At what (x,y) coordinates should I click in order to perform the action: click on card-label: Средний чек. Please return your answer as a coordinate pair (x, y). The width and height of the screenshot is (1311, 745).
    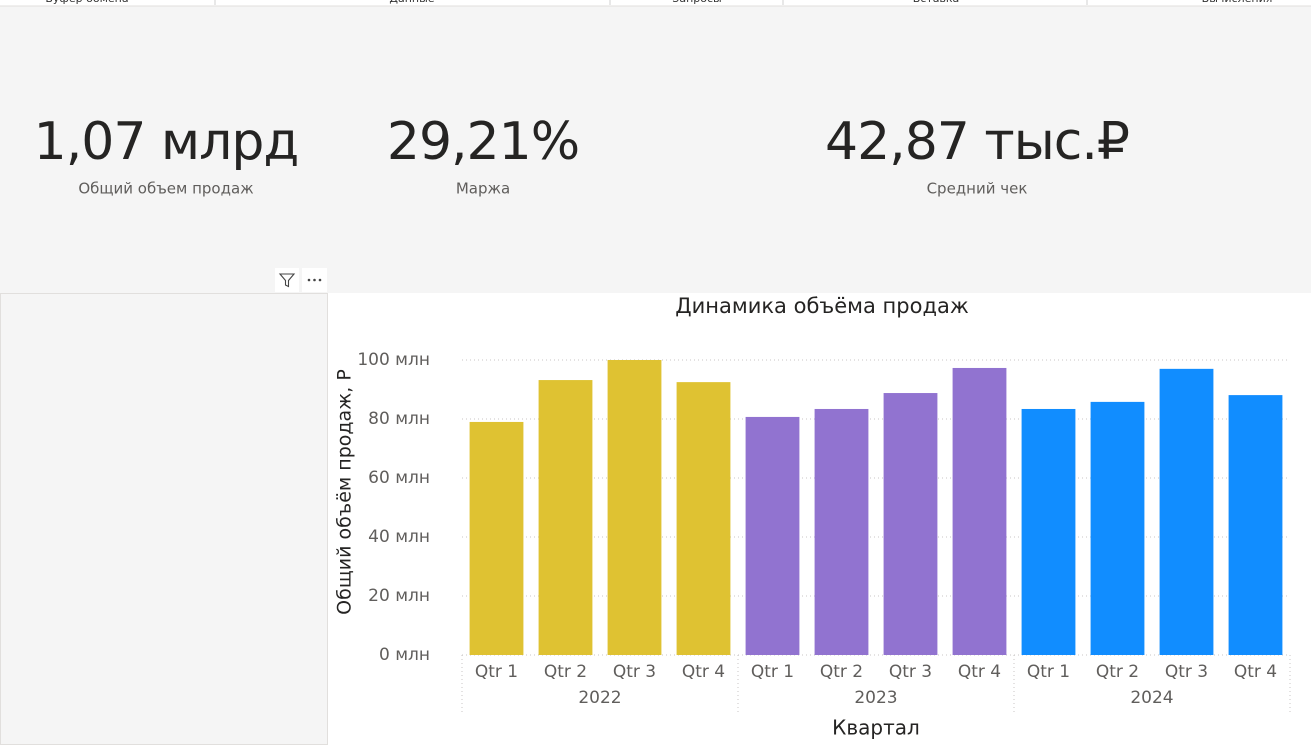
    Looking at the image, I should click on (977, 189).